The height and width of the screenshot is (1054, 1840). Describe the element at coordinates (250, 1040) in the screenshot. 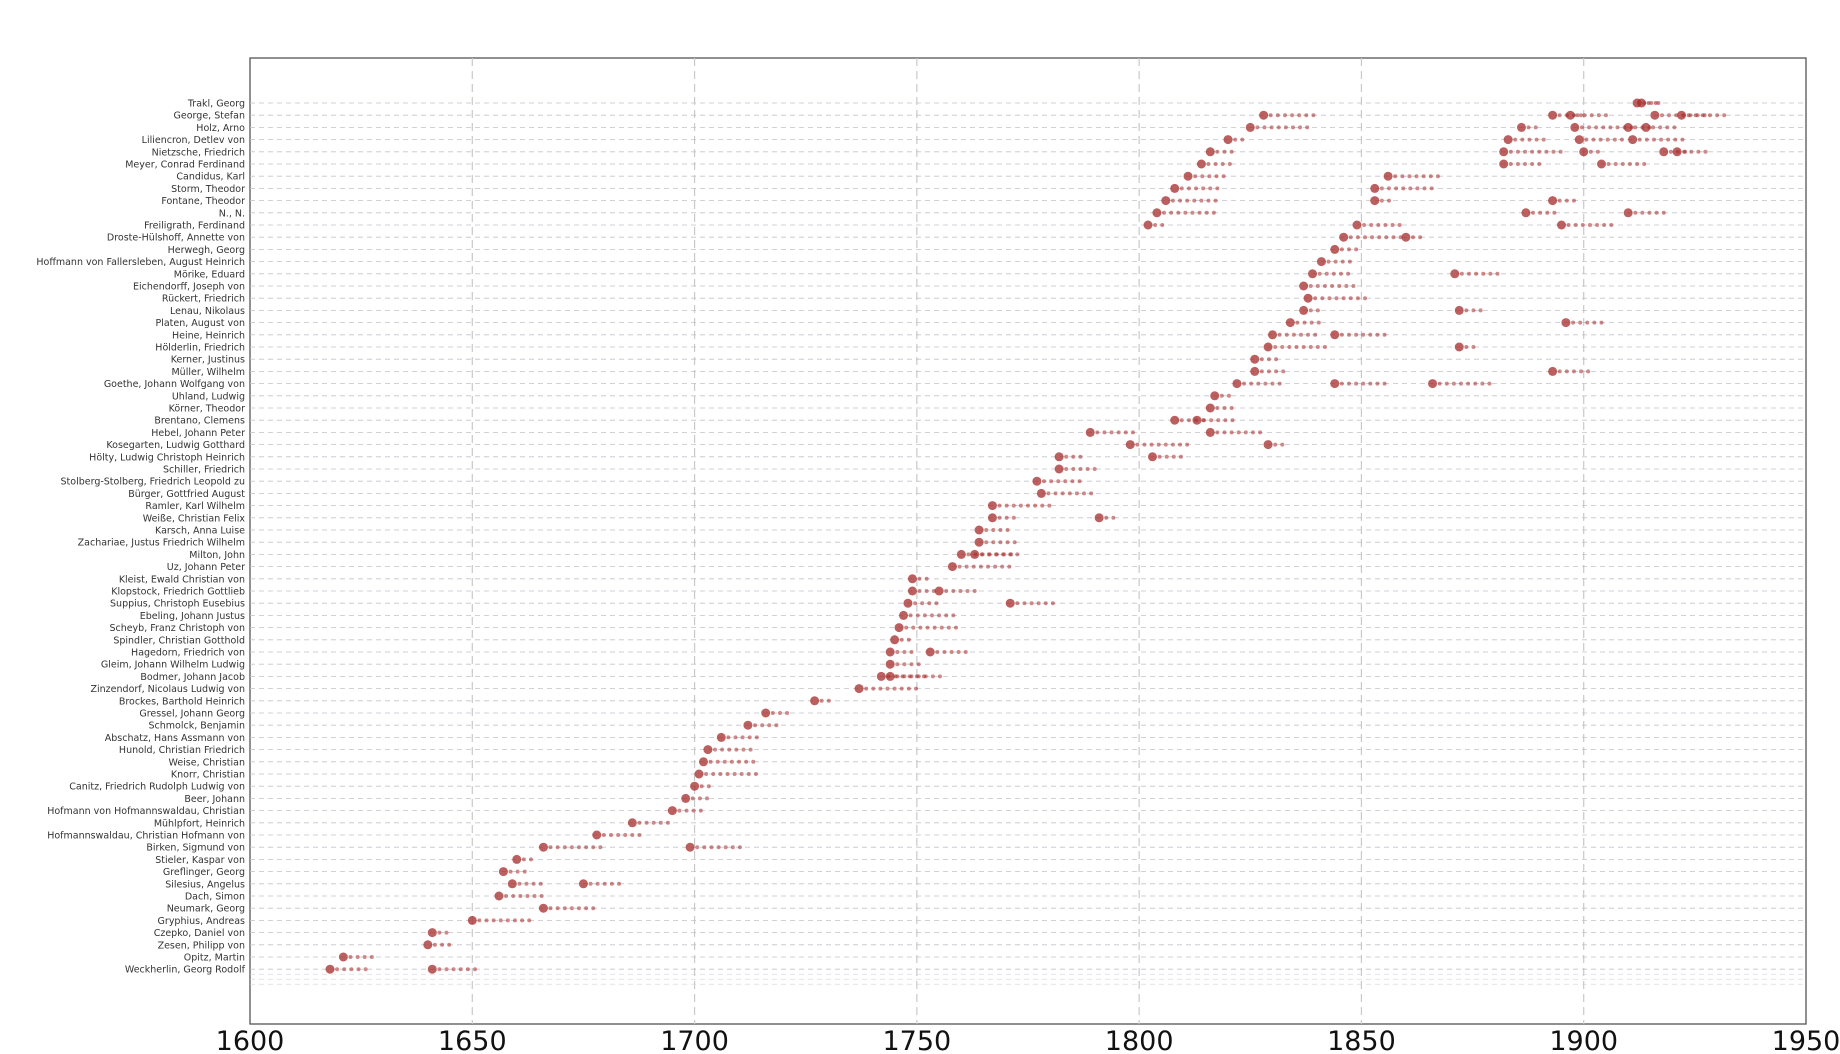

I see `x-tick-label: 1600` at that location.